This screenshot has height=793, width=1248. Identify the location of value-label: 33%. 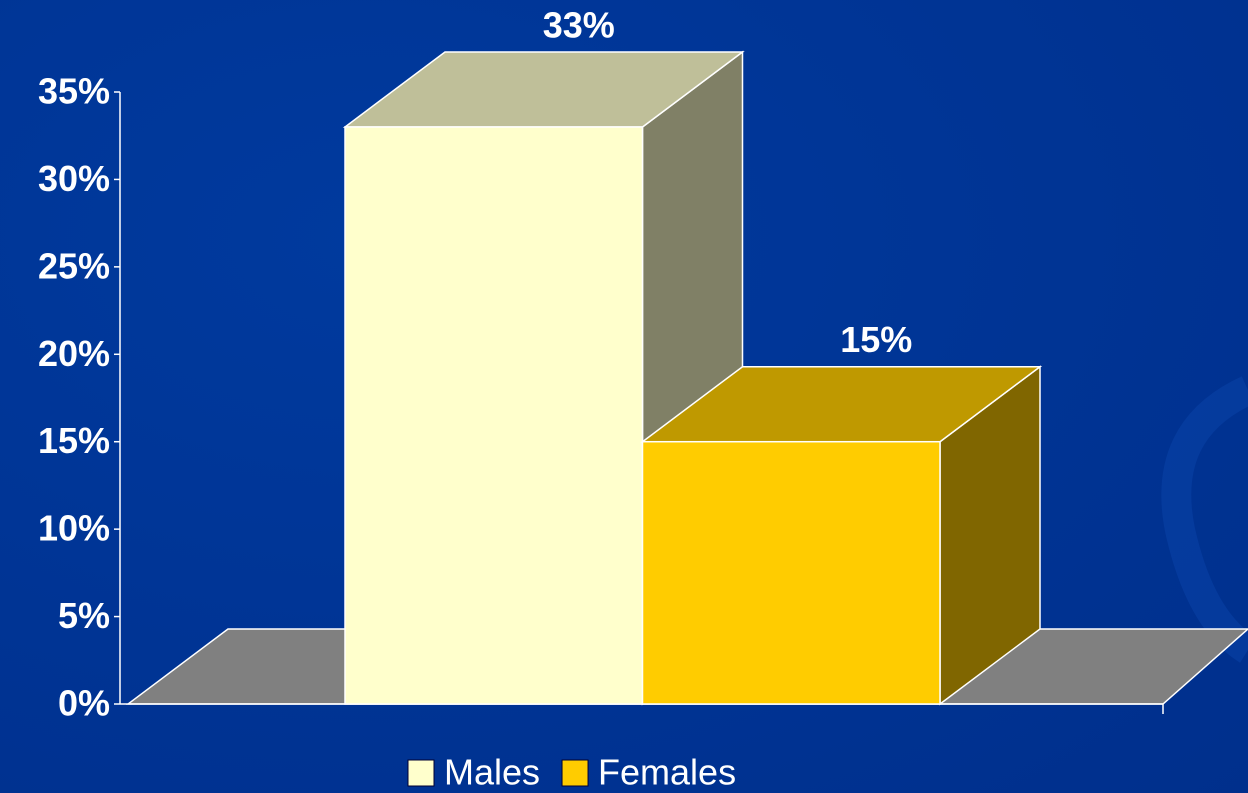
(579, 24).